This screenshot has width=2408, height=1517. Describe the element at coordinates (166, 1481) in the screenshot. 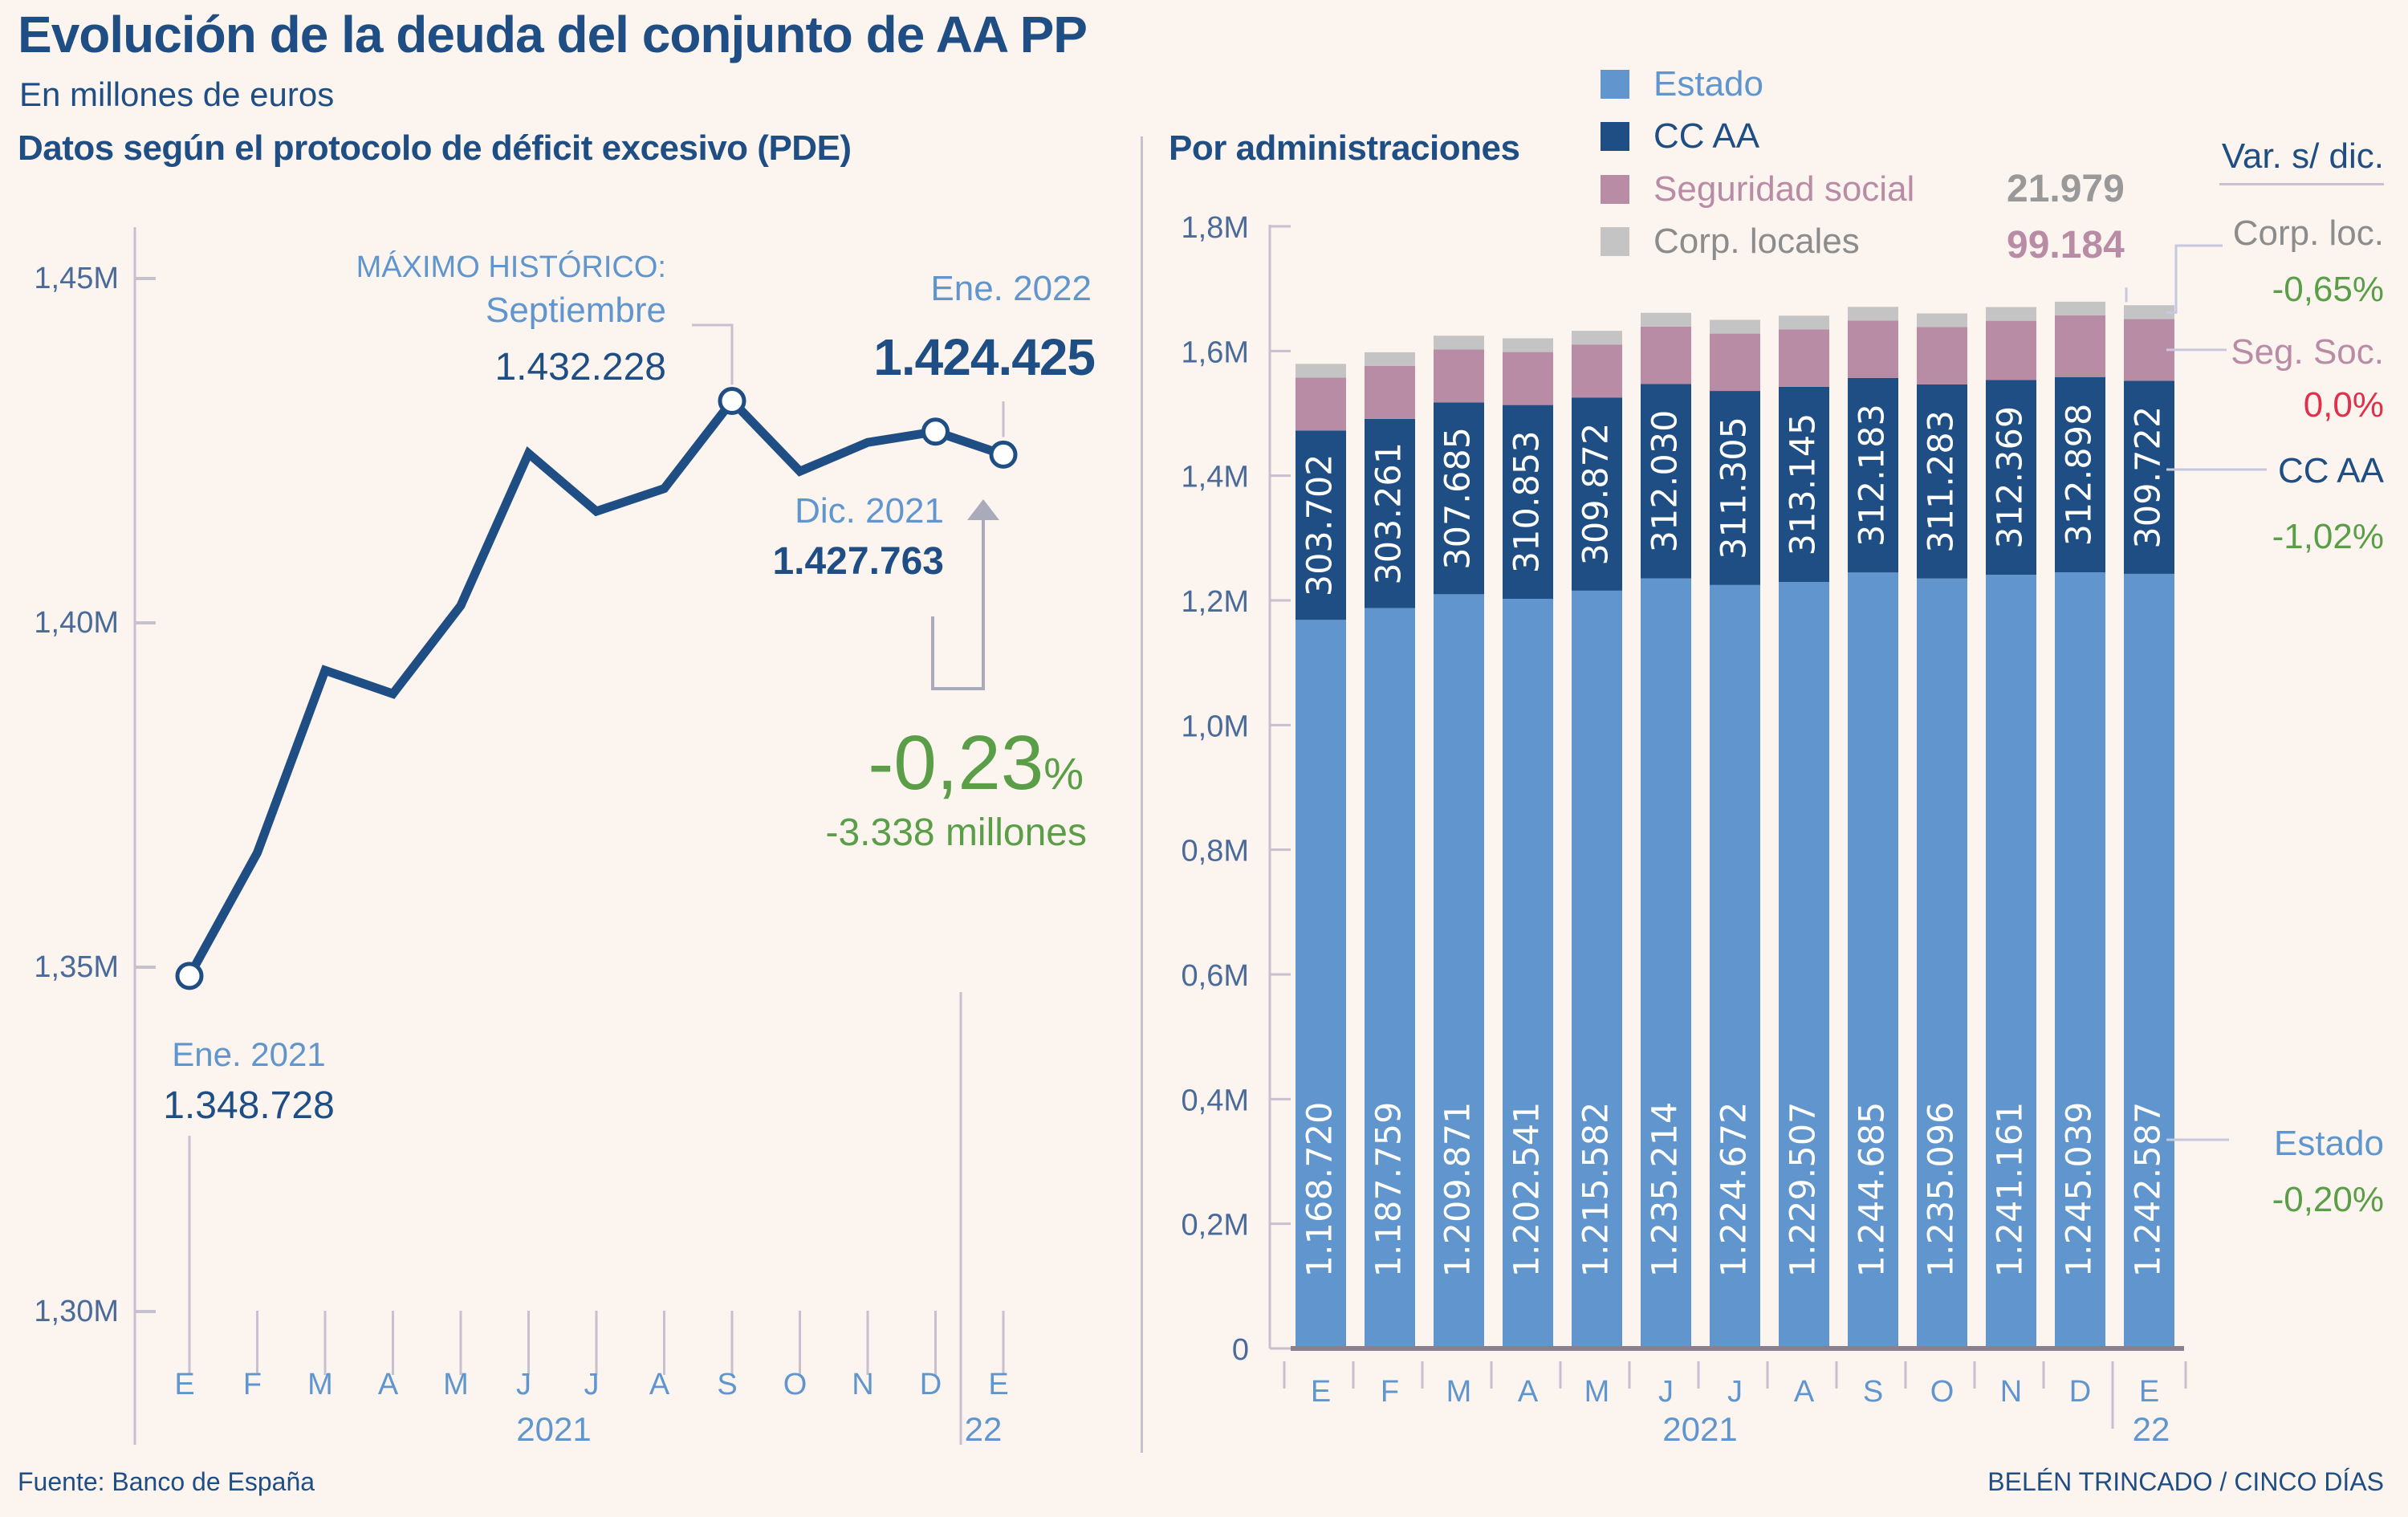

I see `source-note: Fuente: Banco de España` at that location.